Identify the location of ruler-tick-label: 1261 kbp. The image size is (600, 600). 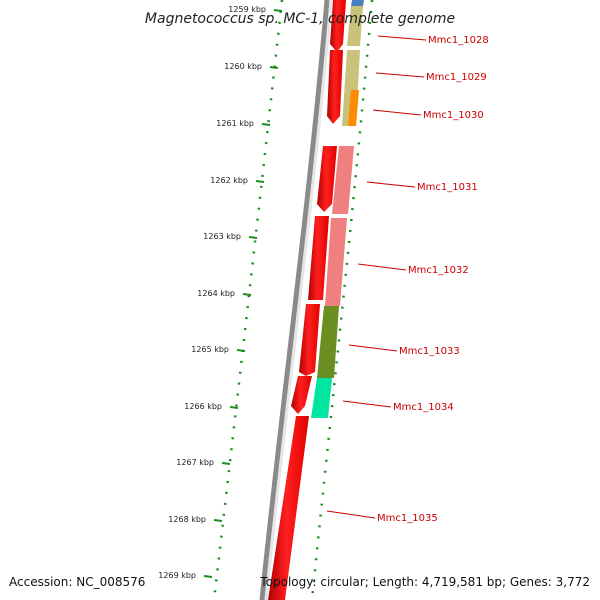
(235, 123).